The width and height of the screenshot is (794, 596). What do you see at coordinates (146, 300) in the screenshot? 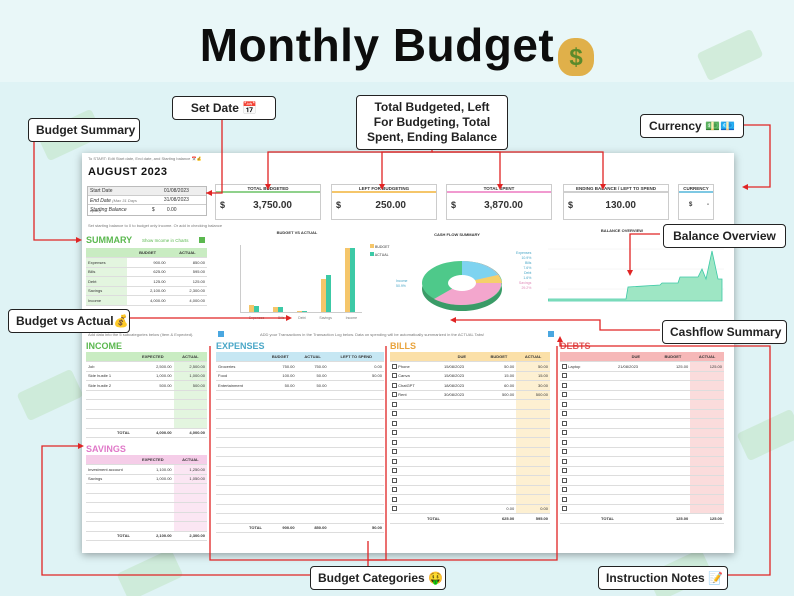
I see `table-row: Income 4,000.00 4,000.00` at bounding box center [146, 300].